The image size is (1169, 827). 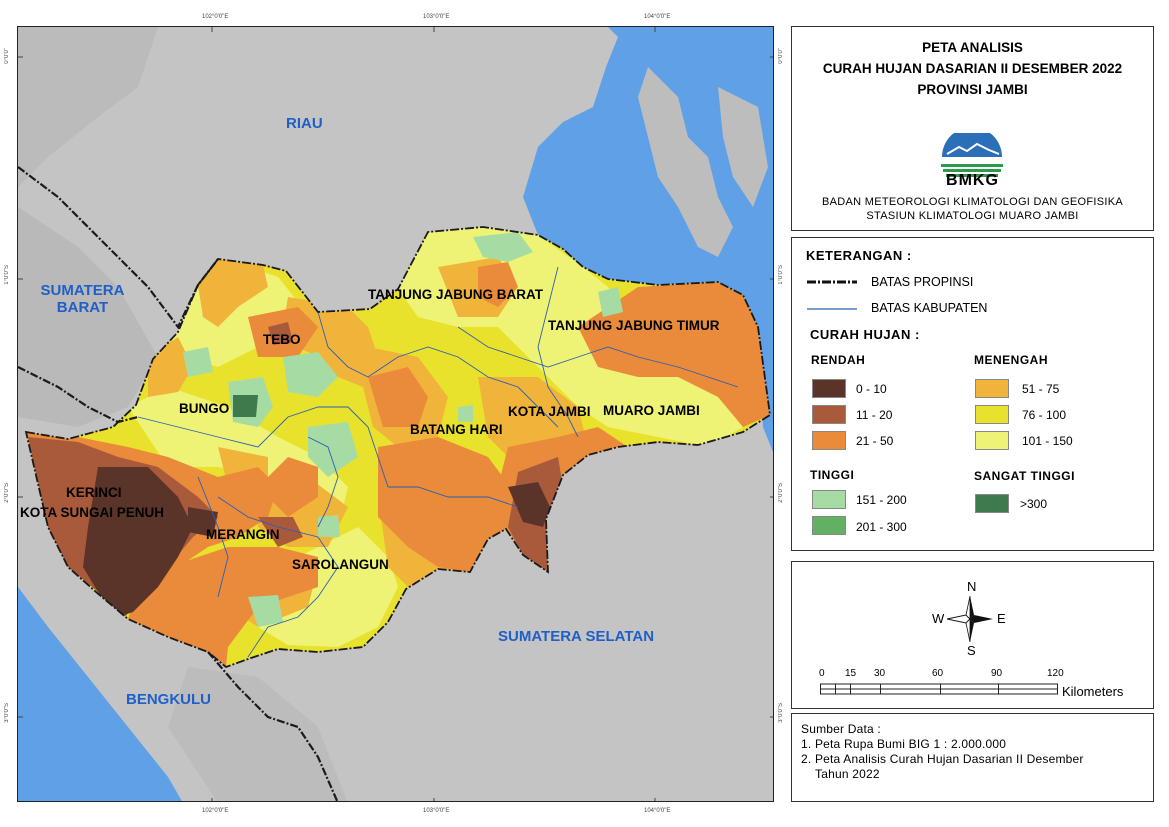 I want to click on compass-scale-panel: N W E S 0 15 30 60 90 120 Kilometers, so click(x=972, y=635).